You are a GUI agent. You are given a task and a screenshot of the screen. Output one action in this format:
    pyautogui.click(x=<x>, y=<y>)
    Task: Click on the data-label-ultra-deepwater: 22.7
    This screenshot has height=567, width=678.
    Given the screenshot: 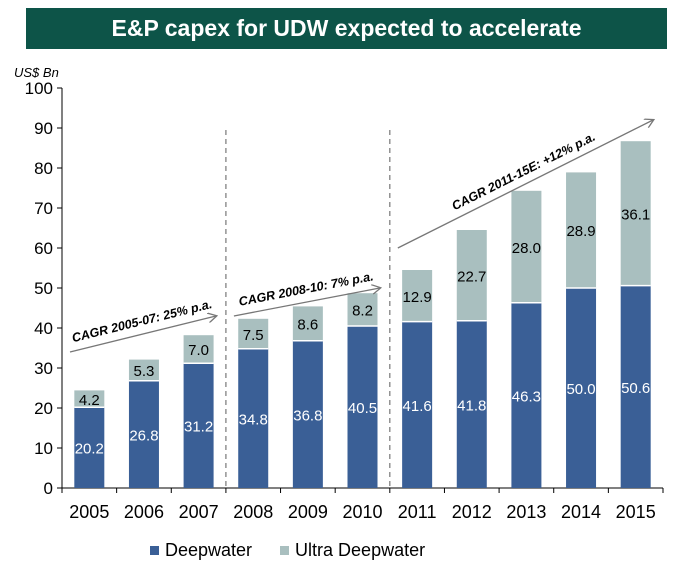 What is the action you would take?
    pyautogui.click(x=471, y=276)
    